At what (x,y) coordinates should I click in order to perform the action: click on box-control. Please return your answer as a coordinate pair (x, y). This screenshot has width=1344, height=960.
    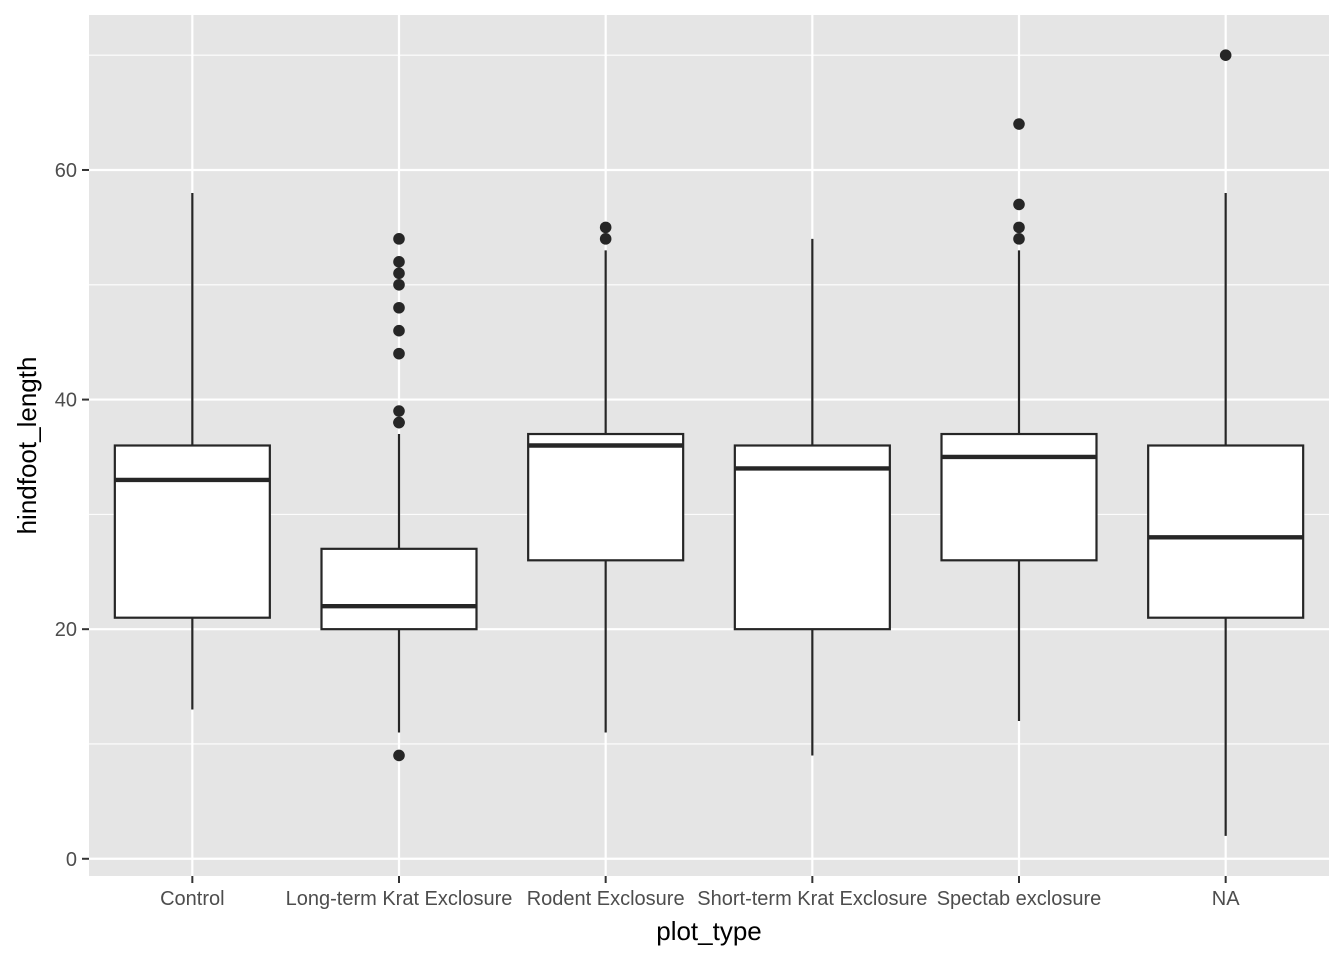
    Looking at the image, I should click on (192, 451).